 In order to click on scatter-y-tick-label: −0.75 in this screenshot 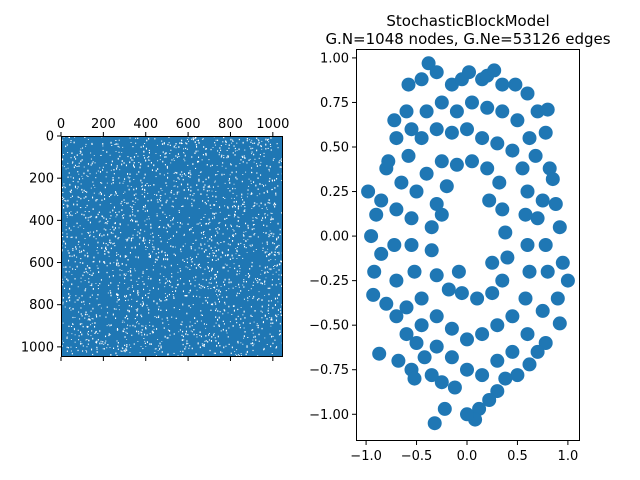, I will do `click(329, 370)`.